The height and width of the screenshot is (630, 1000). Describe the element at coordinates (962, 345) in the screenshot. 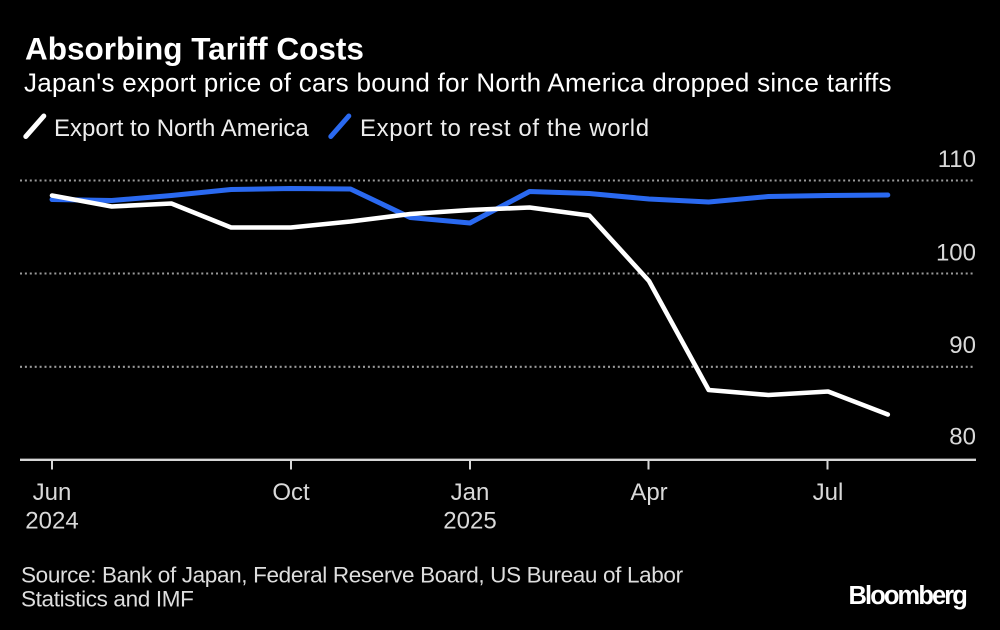

I see `svg-text: 90` at that location.